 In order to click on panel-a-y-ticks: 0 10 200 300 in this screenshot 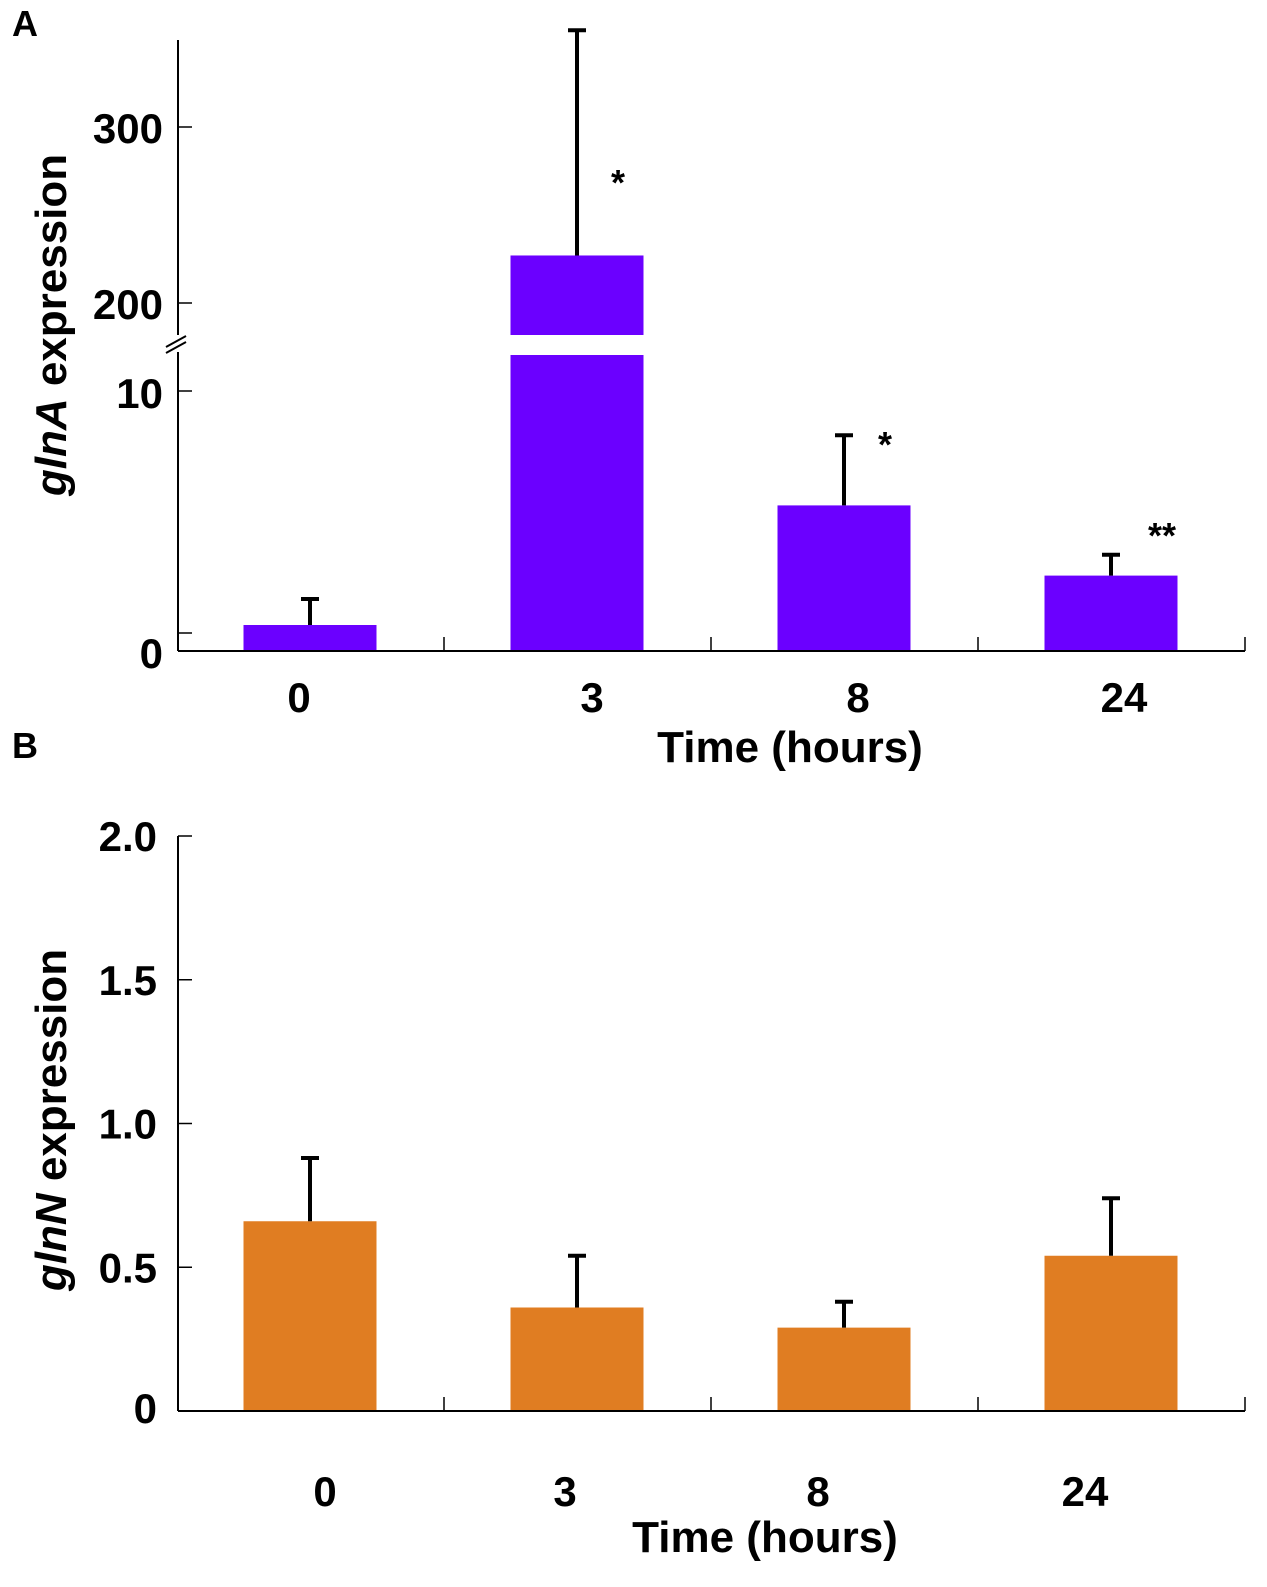, I will do `click(142, 391)`.